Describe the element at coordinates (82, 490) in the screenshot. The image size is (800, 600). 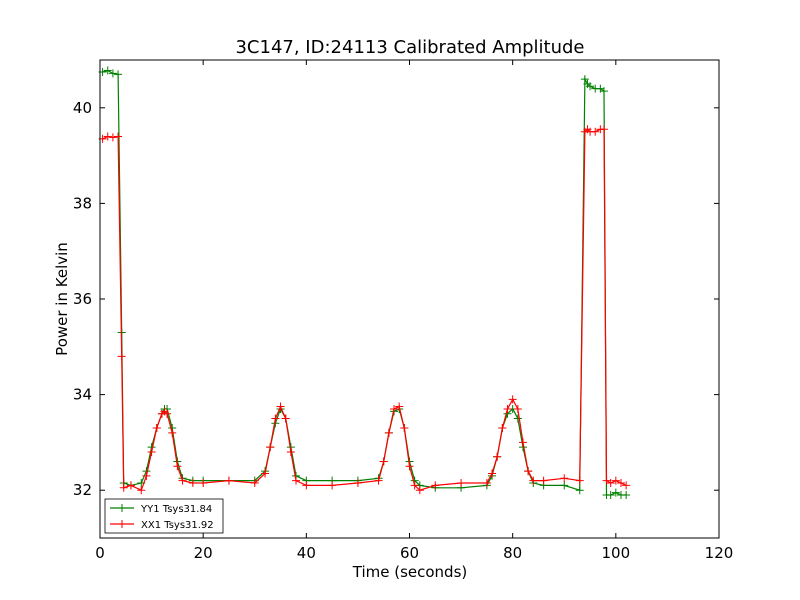
I see `y-tick-label: 32` at that location.